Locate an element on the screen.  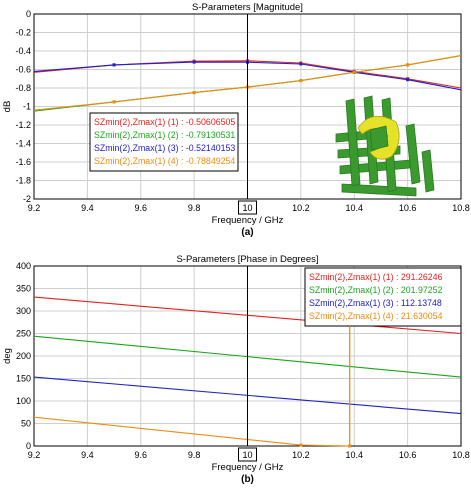
chart-a-xtick-label: 9.6 is located at coordinates (140, 208).